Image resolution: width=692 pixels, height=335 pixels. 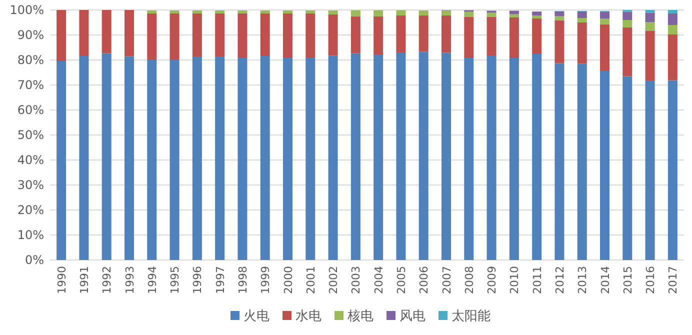 What do you see at coordinates (30, 185) in the screenshot?
I see `y-tick-label: 30%` at bounding box center [30, 185].